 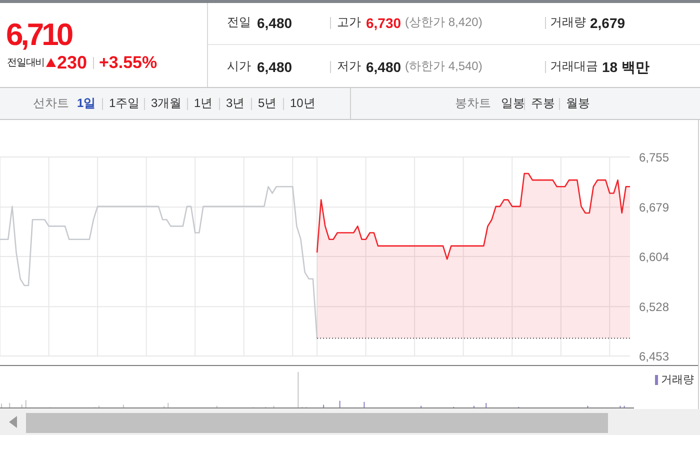 I want to click on text: 고가, so click(x=349, y=22).